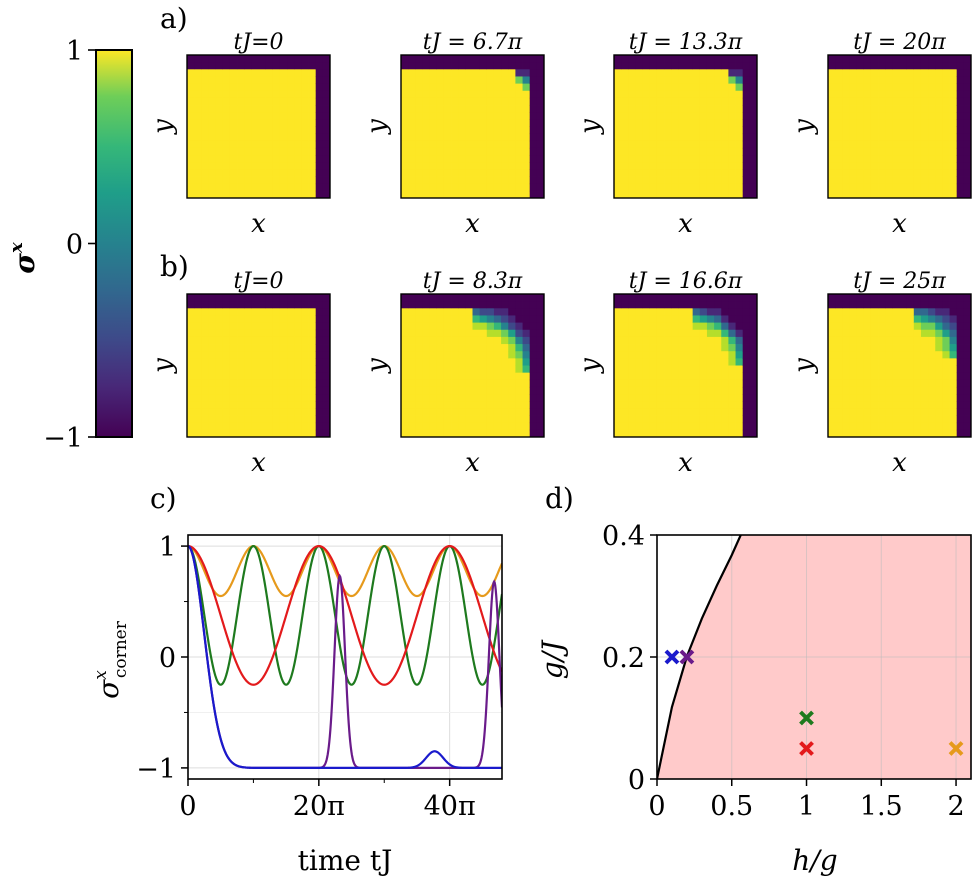 This screenshot has width=972, height=887. Describe the element at coordinates (899, 42) in the screenshot. I see `panel-a-snapshot-title: tJ = 20π` at that location.